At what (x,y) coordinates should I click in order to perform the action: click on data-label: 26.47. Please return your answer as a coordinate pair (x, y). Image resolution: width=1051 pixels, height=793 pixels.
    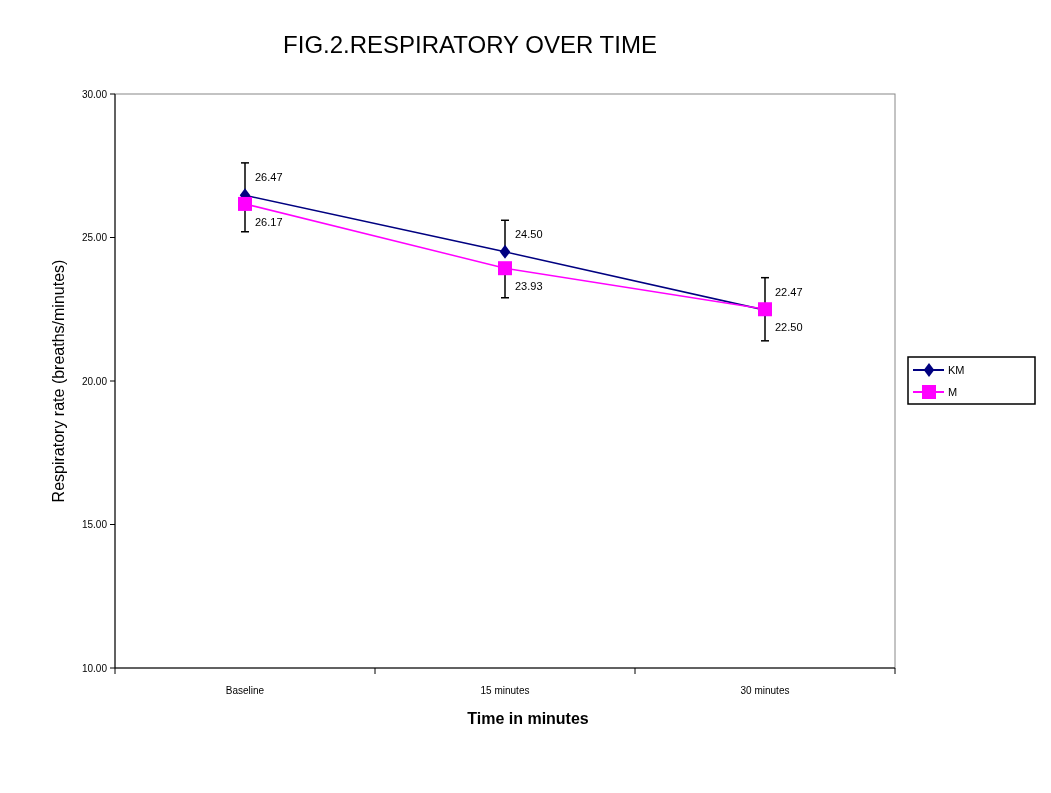
    Looking at the image, I should click on (269, 177).